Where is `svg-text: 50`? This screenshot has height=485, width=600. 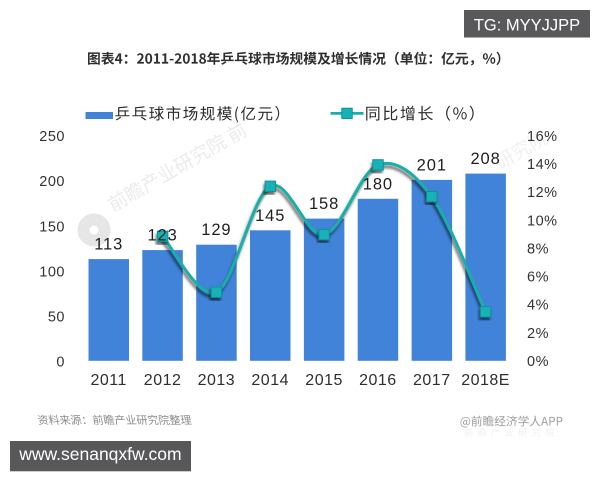
svg-text: 50 is located at coordinates (56, 317).